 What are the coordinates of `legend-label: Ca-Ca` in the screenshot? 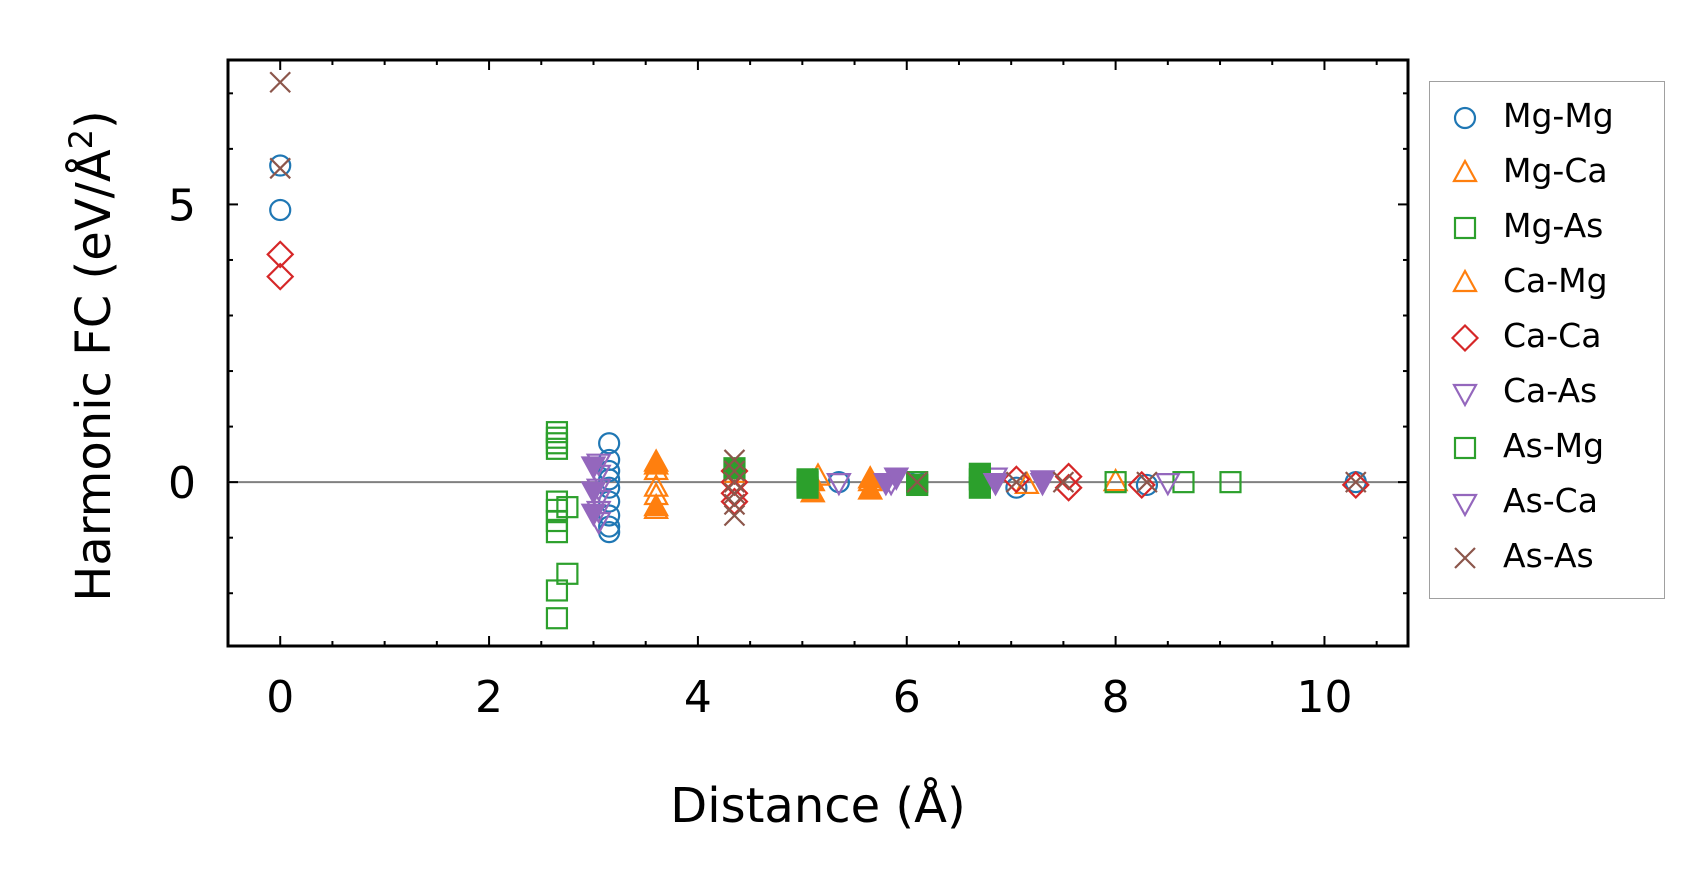 It's located at (1552, 335).